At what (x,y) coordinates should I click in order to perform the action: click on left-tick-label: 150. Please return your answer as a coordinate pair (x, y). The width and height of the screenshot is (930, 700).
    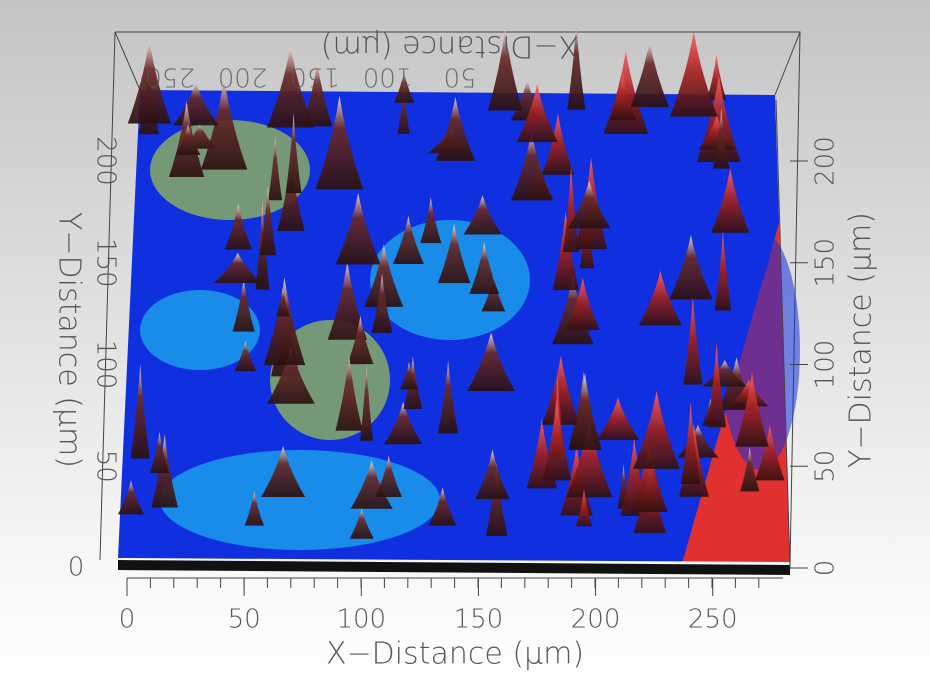
    Looking at the image, I should click on (106, 263).